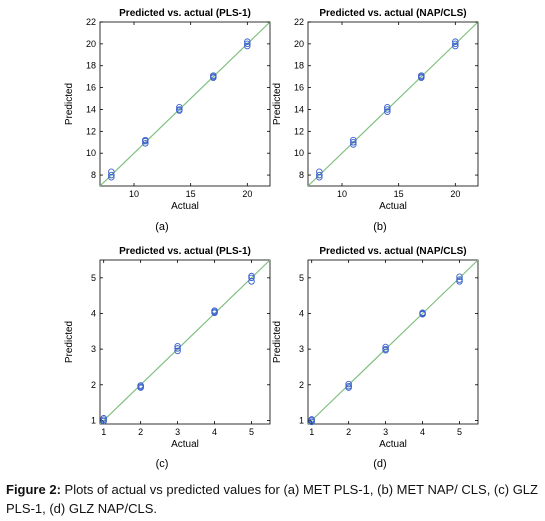 The height and width of the screenshot is (521, 545). Describe the element at coordinates (162, 464) in the screenshot. I see `panel-label-c: (c)` at that location.